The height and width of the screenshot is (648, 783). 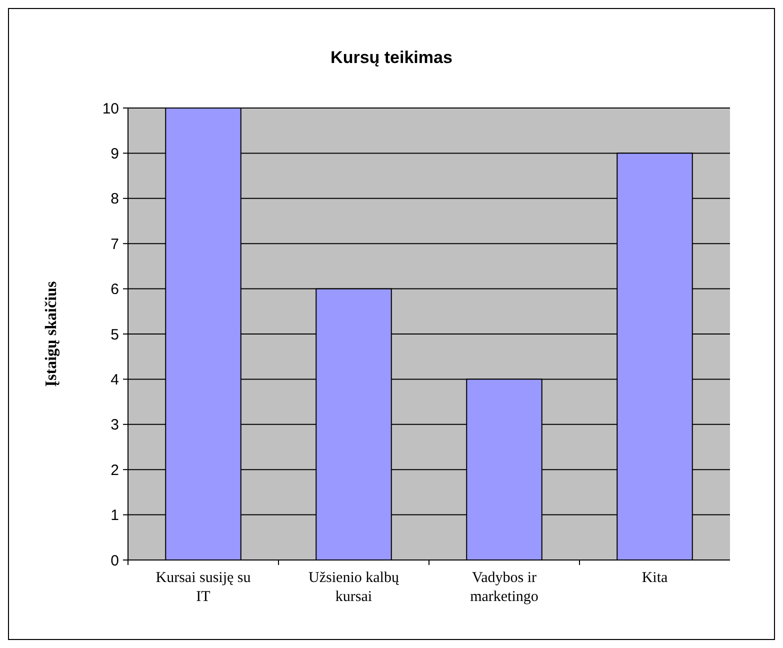 I want to click on x-tick-label: Kursai susiję su IT, so click(x=204, y=587).